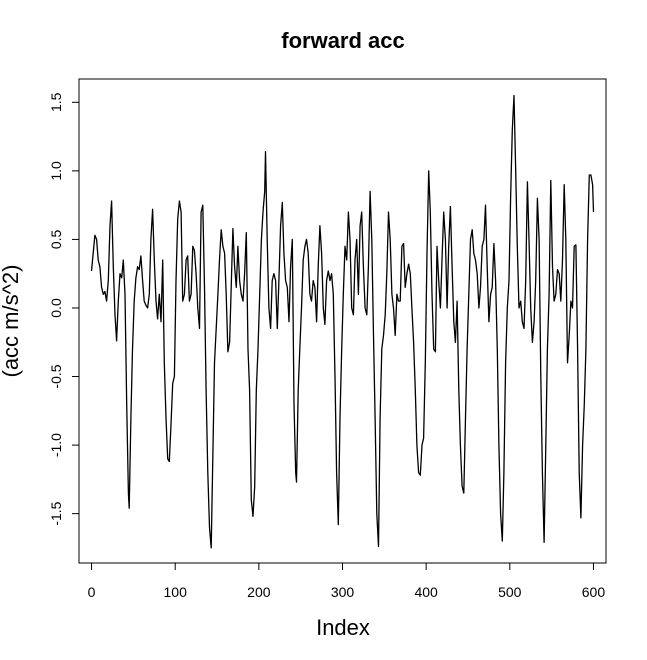  I want to click on y-axis-label: (acc m/s^2), so click(11, 321).